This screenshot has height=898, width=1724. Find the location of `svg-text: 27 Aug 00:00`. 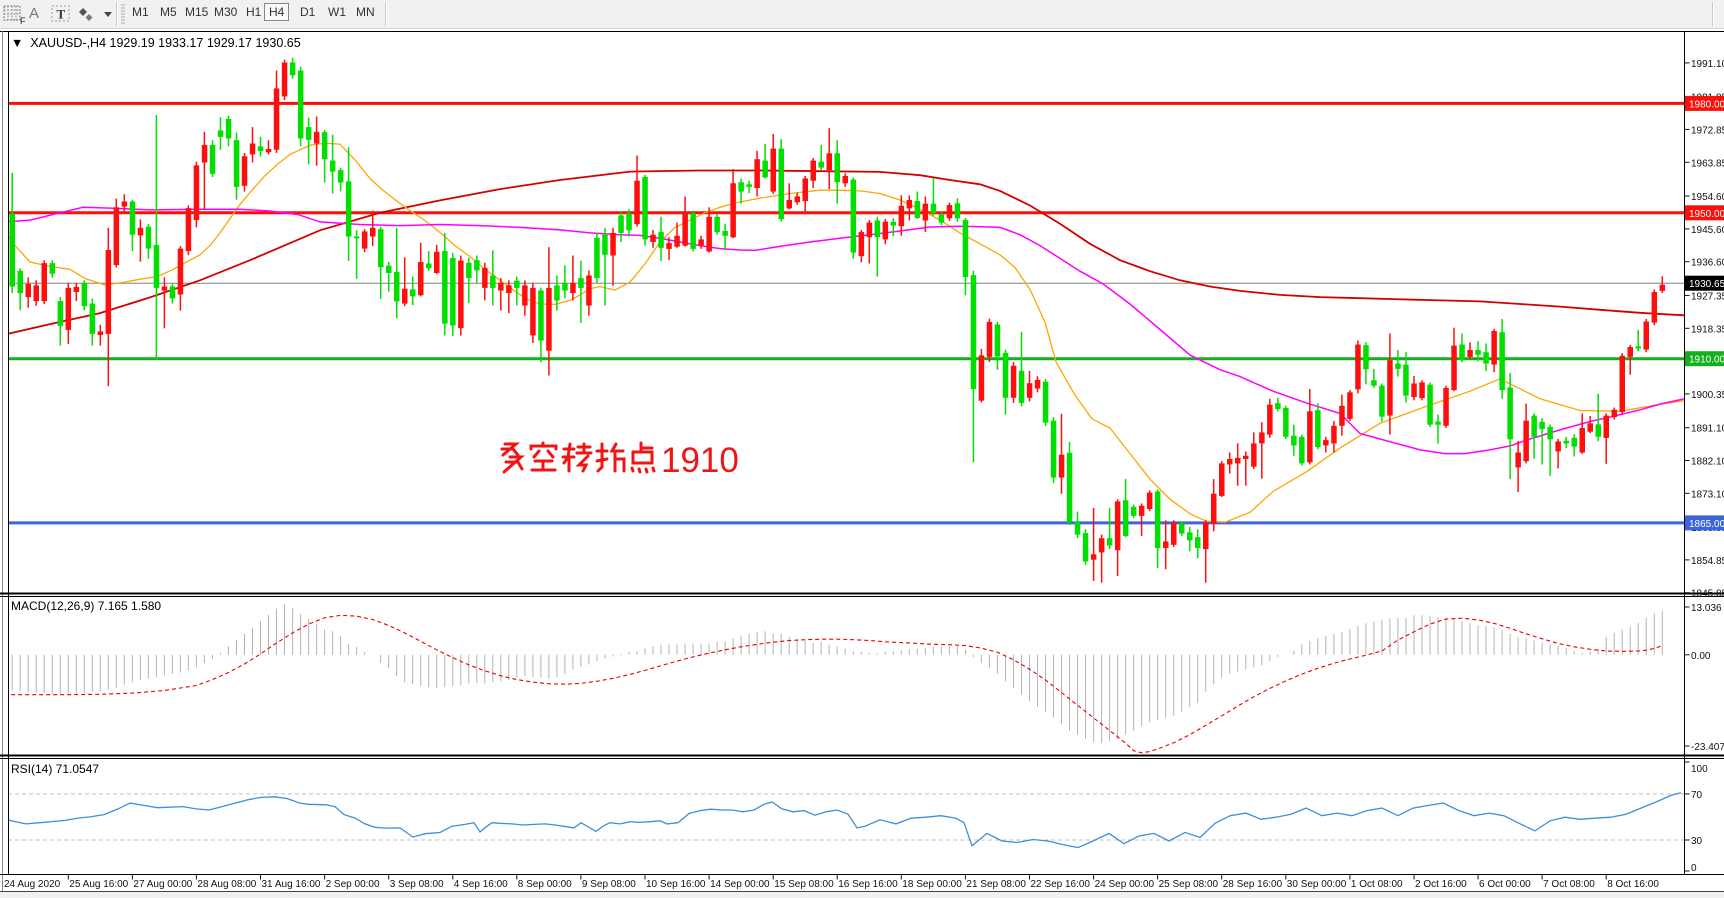

svg-text: 27 Aug 00:00 is located at coordinates (162, 884).